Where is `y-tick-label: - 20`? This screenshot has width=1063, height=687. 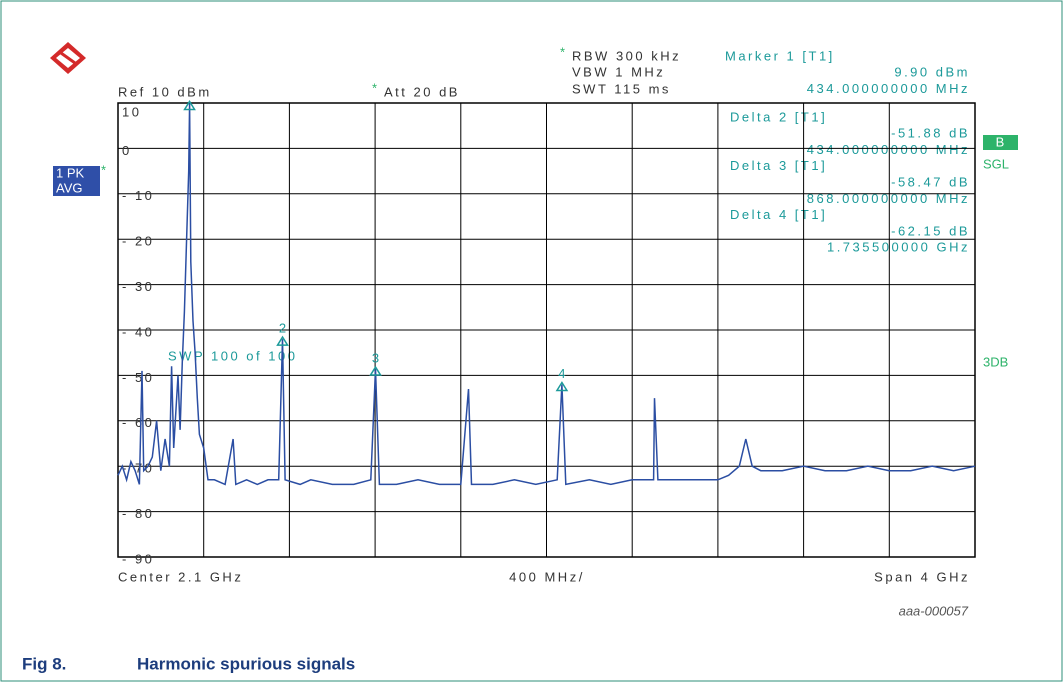
y-tick-label: - 20 is located at coordinates (138, 241).